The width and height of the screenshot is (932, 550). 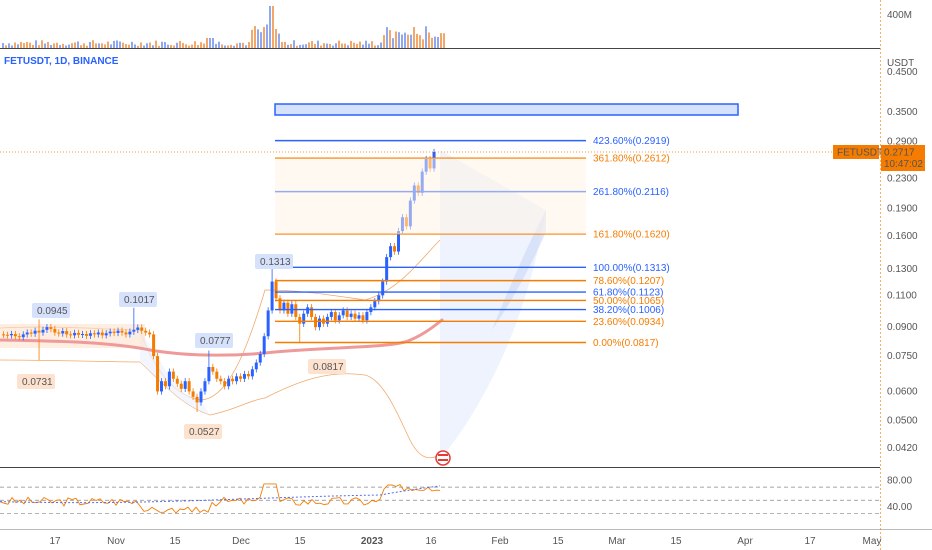 What do you see at coordinates (899, 481) in the screenshot?
I see `rsi-tick-label: 80.00` at bounding box center [899, 481].